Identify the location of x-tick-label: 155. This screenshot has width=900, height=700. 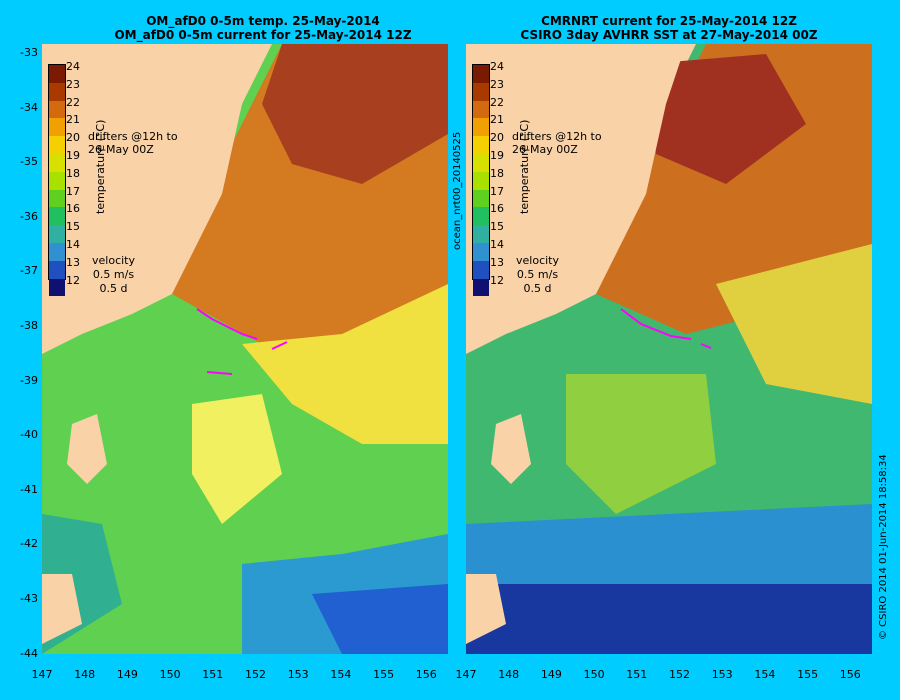
(808, 674).